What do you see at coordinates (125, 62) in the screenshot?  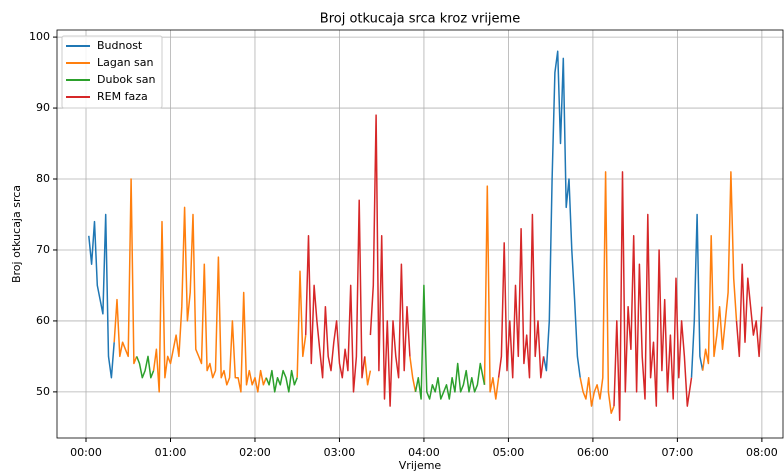 I see `legend-label: Lagan san` at bounding box center [125, 62].